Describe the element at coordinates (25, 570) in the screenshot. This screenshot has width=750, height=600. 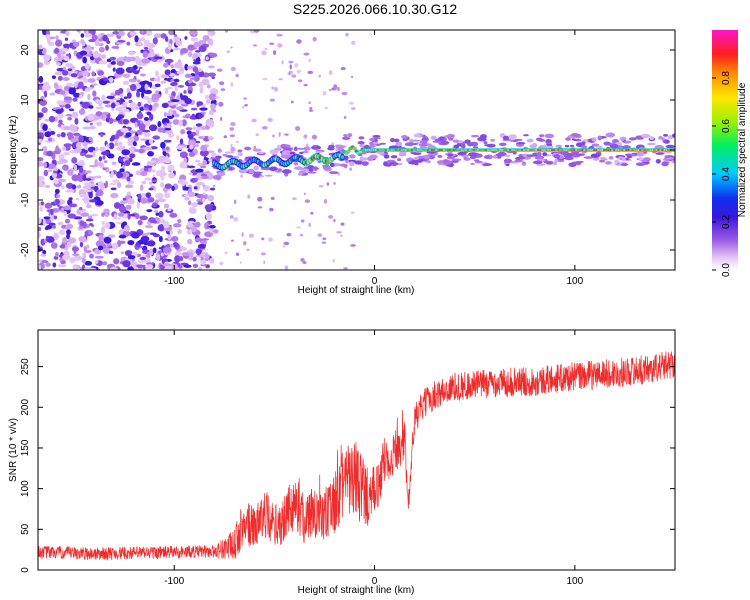
I see `snr-y-tick-label: 0` at that location.